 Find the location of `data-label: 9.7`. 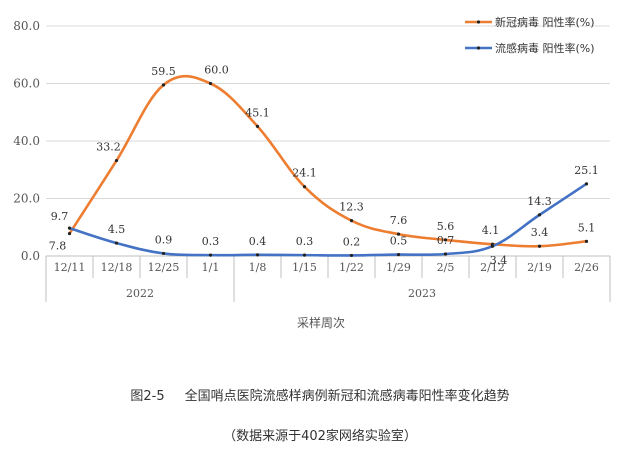

data-label: 9.7 is located at coordinates (60, 216).